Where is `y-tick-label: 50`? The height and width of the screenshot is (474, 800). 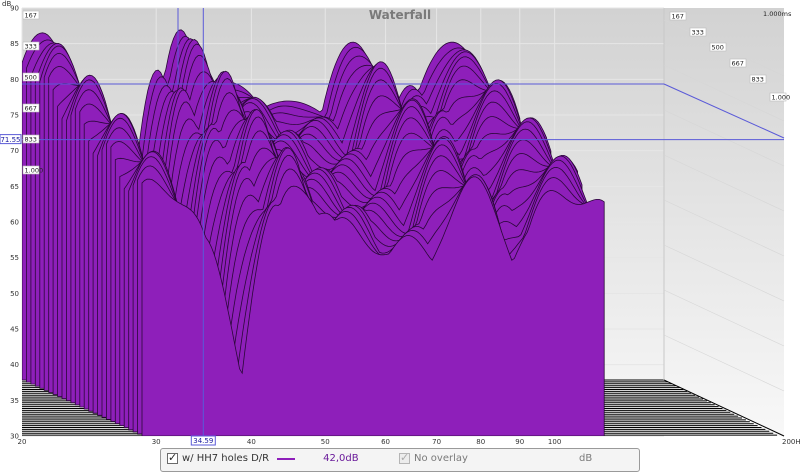
y-tick-label: 50 is located at coordinates (14, 294).